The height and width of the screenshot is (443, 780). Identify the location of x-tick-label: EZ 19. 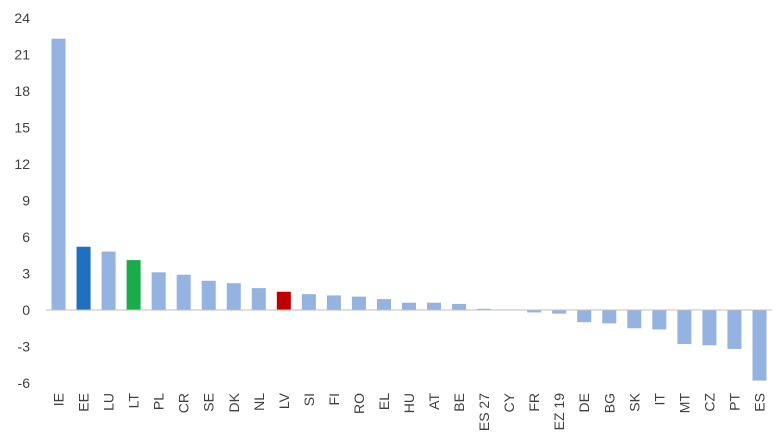
(559, 412).